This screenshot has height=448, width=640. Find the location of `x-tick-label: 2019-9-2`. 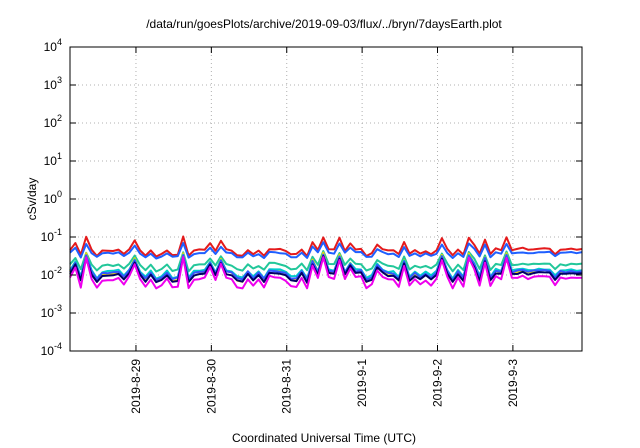

x-tick-label: 2019-9-2 is located at coordinates (438, 383).